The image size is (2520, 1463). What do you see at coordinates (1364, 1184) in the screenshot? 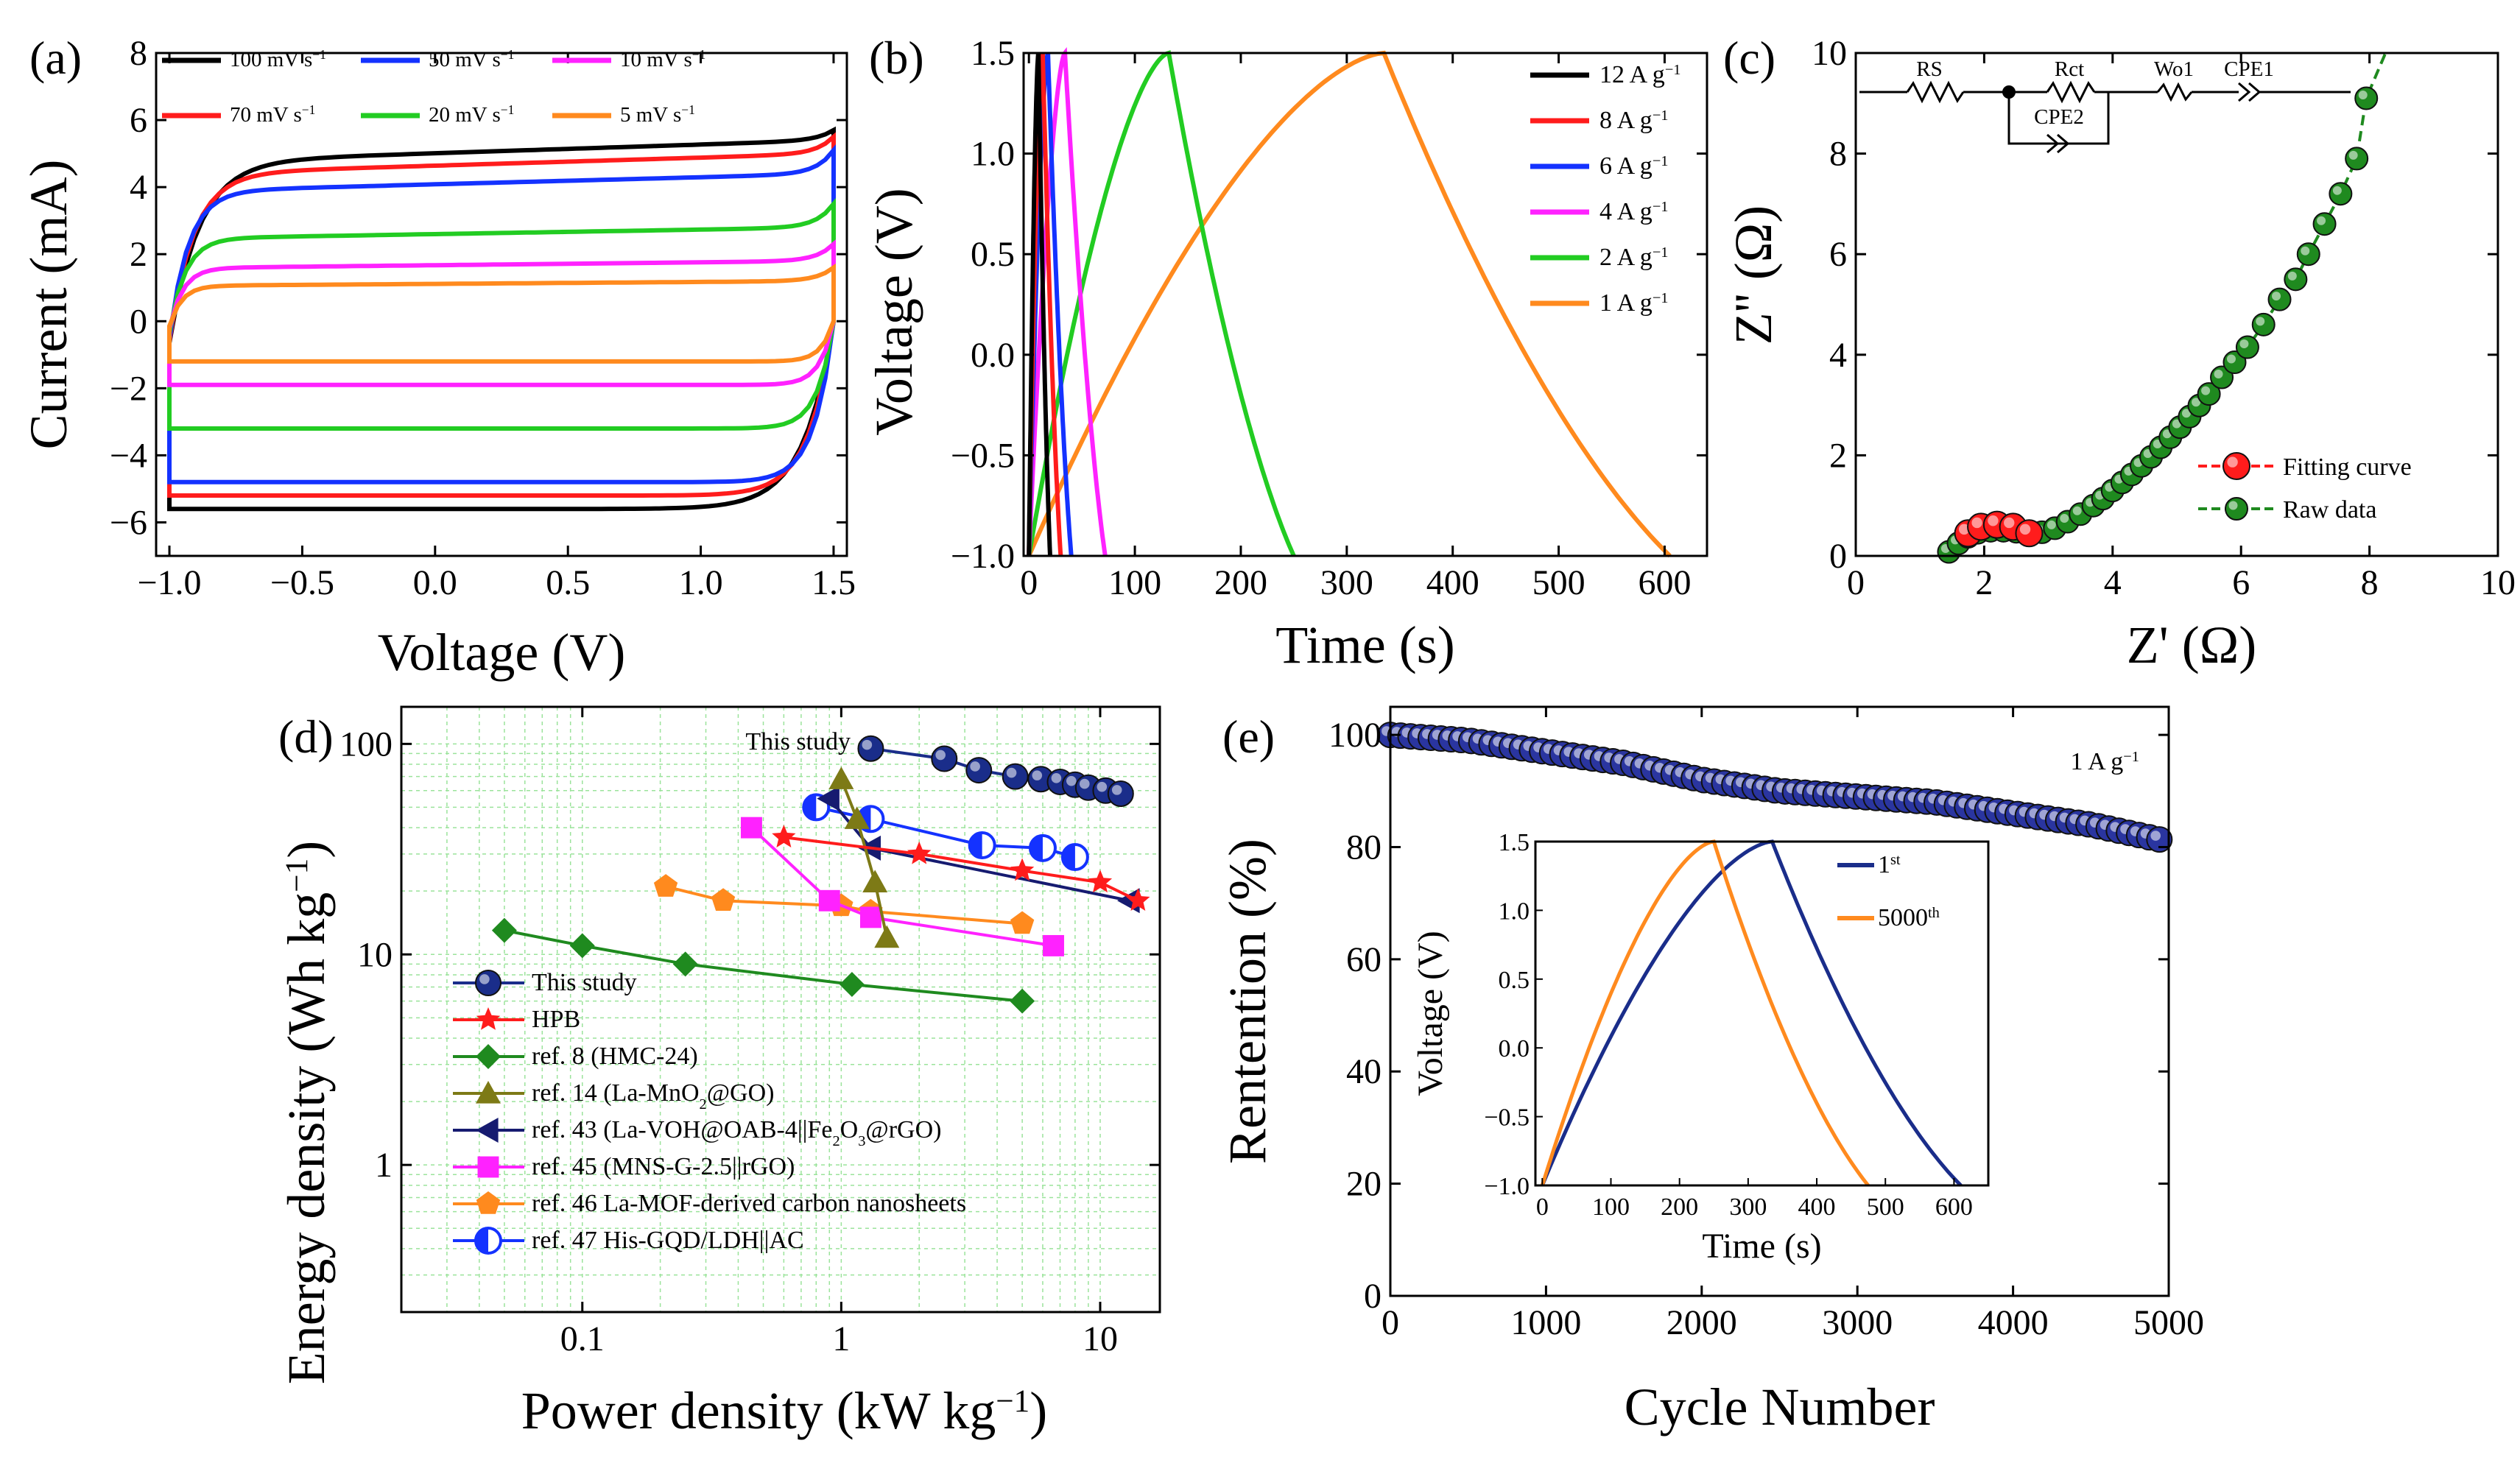
I see `panel-e-ytick-label: 20` at bounding box center [1364, 1184].